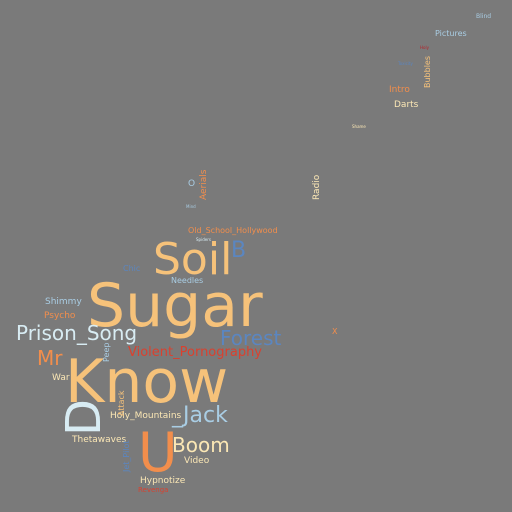  I want to click on word-peep: Peep, so click(106, 352).